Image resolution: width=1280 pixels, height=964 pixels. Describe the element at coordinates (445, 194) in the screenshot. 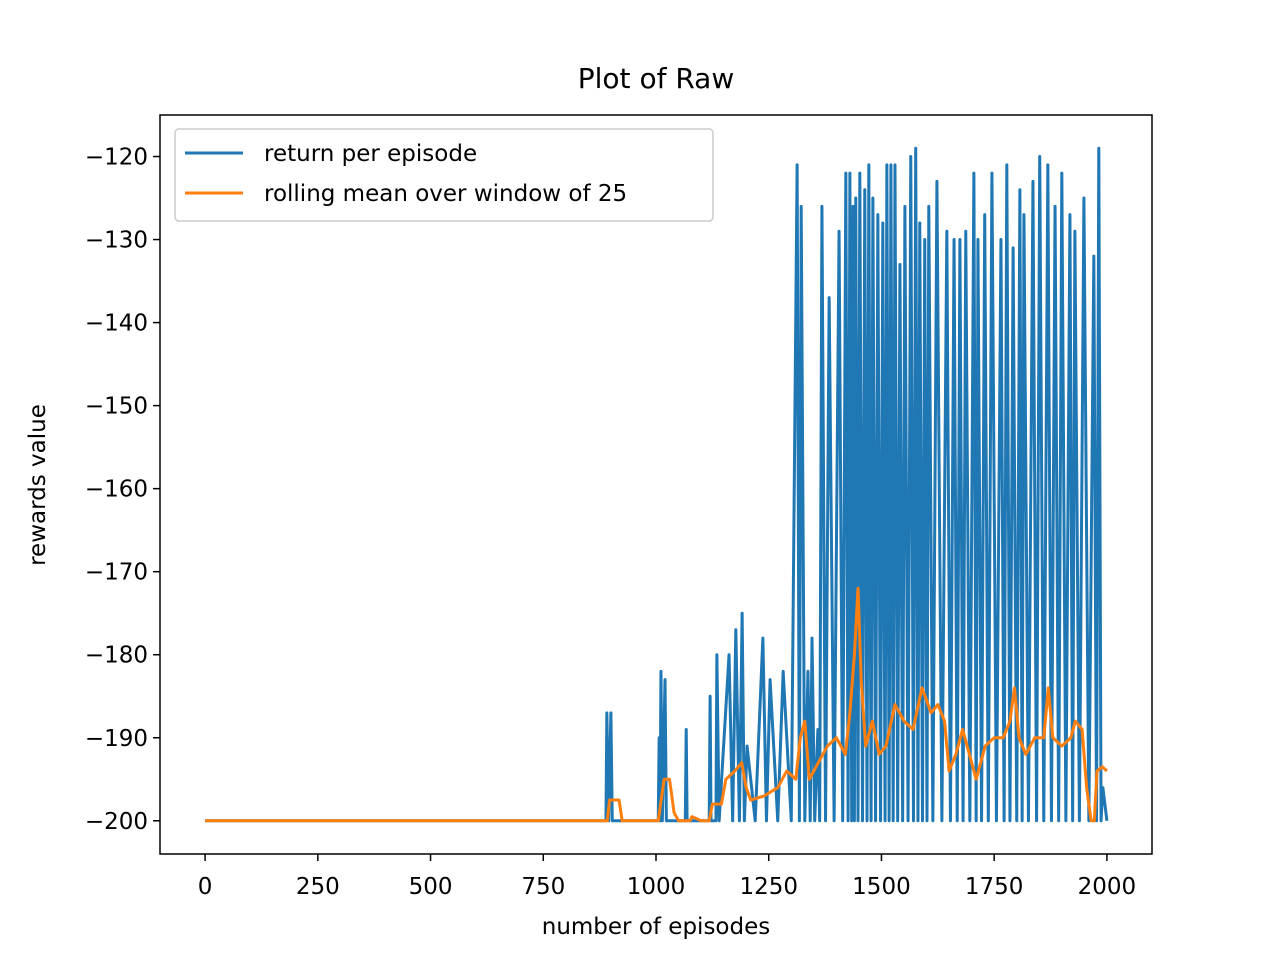

I see `legend-label: rolling mean over window of 25` at that location.